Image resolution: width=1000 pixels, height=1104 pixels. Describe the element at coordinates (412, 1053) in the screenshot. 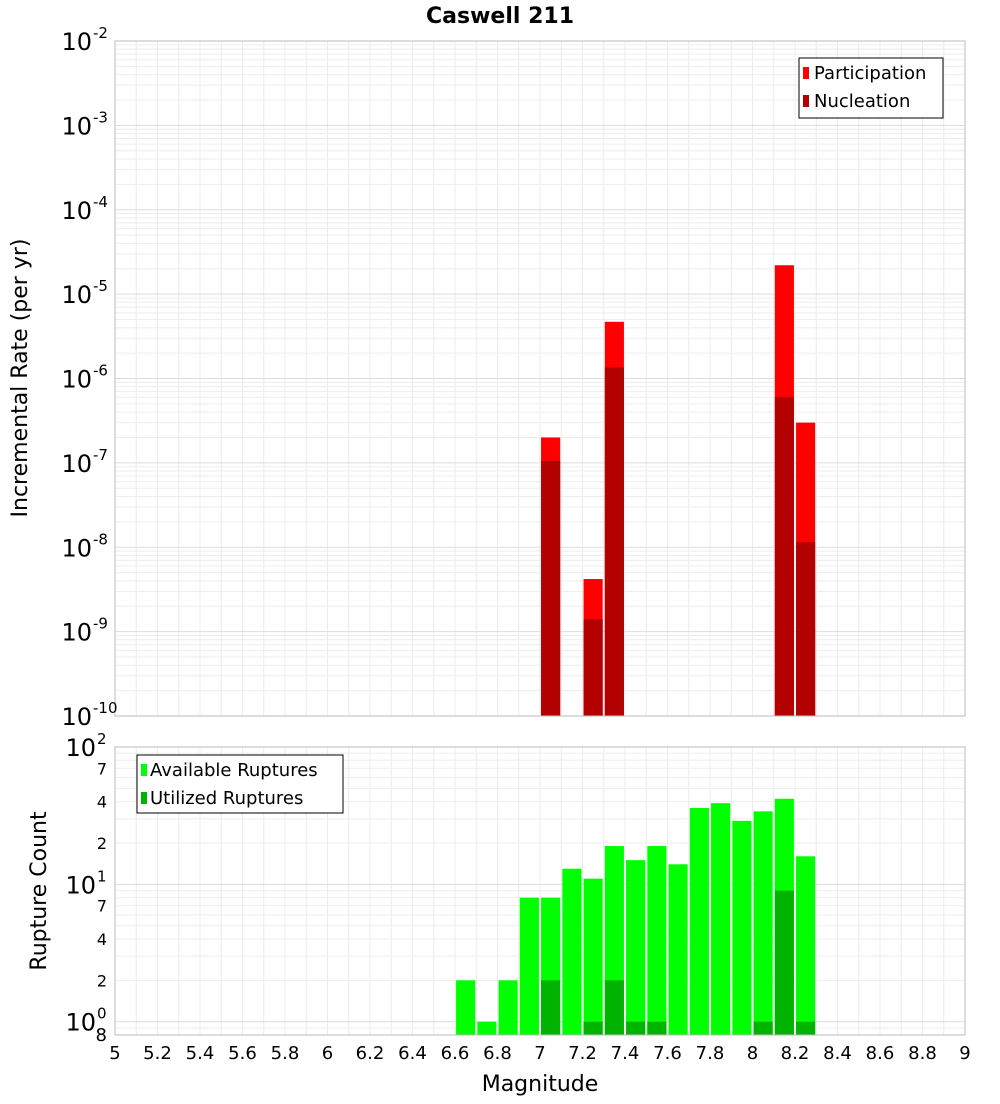

I see `x-tick-label: 6.4` at that location.